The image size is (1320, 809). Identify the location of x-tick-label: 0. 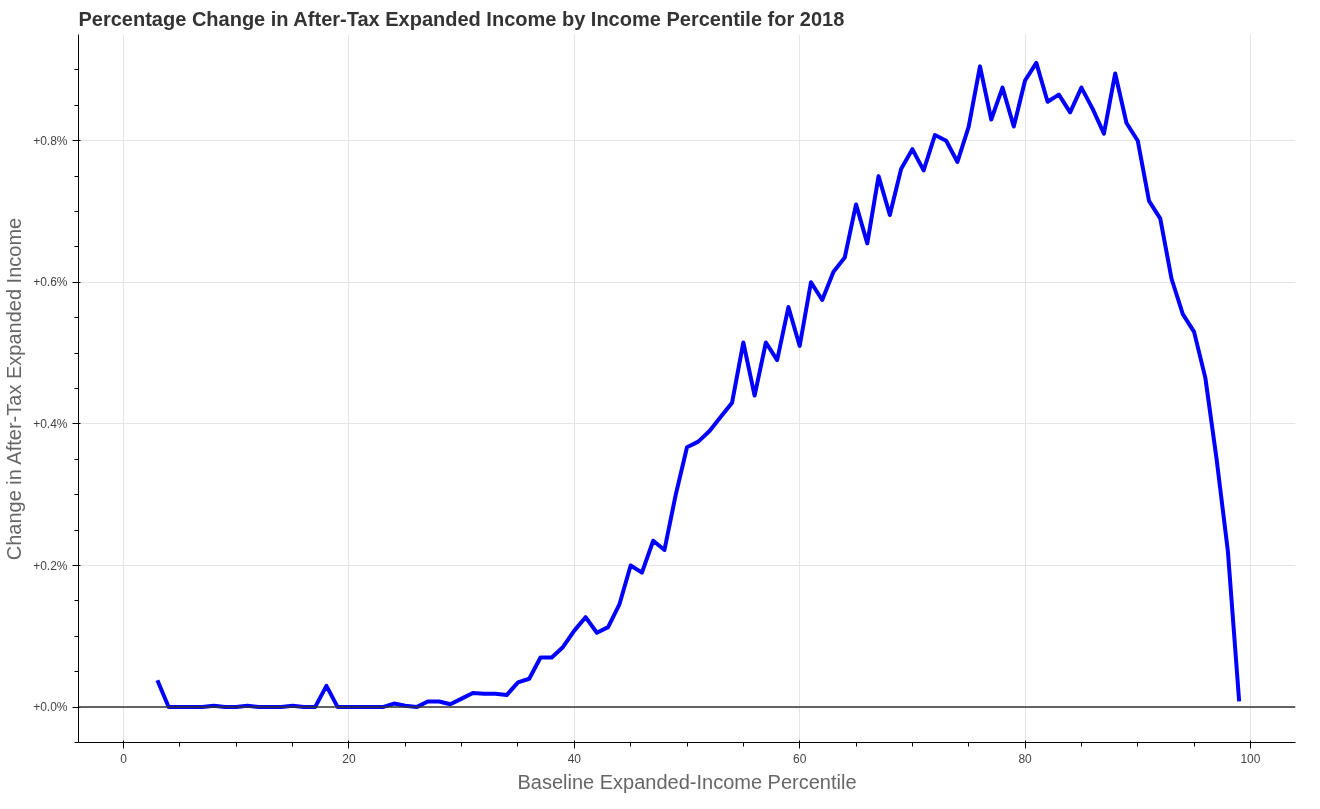
(124, 758).